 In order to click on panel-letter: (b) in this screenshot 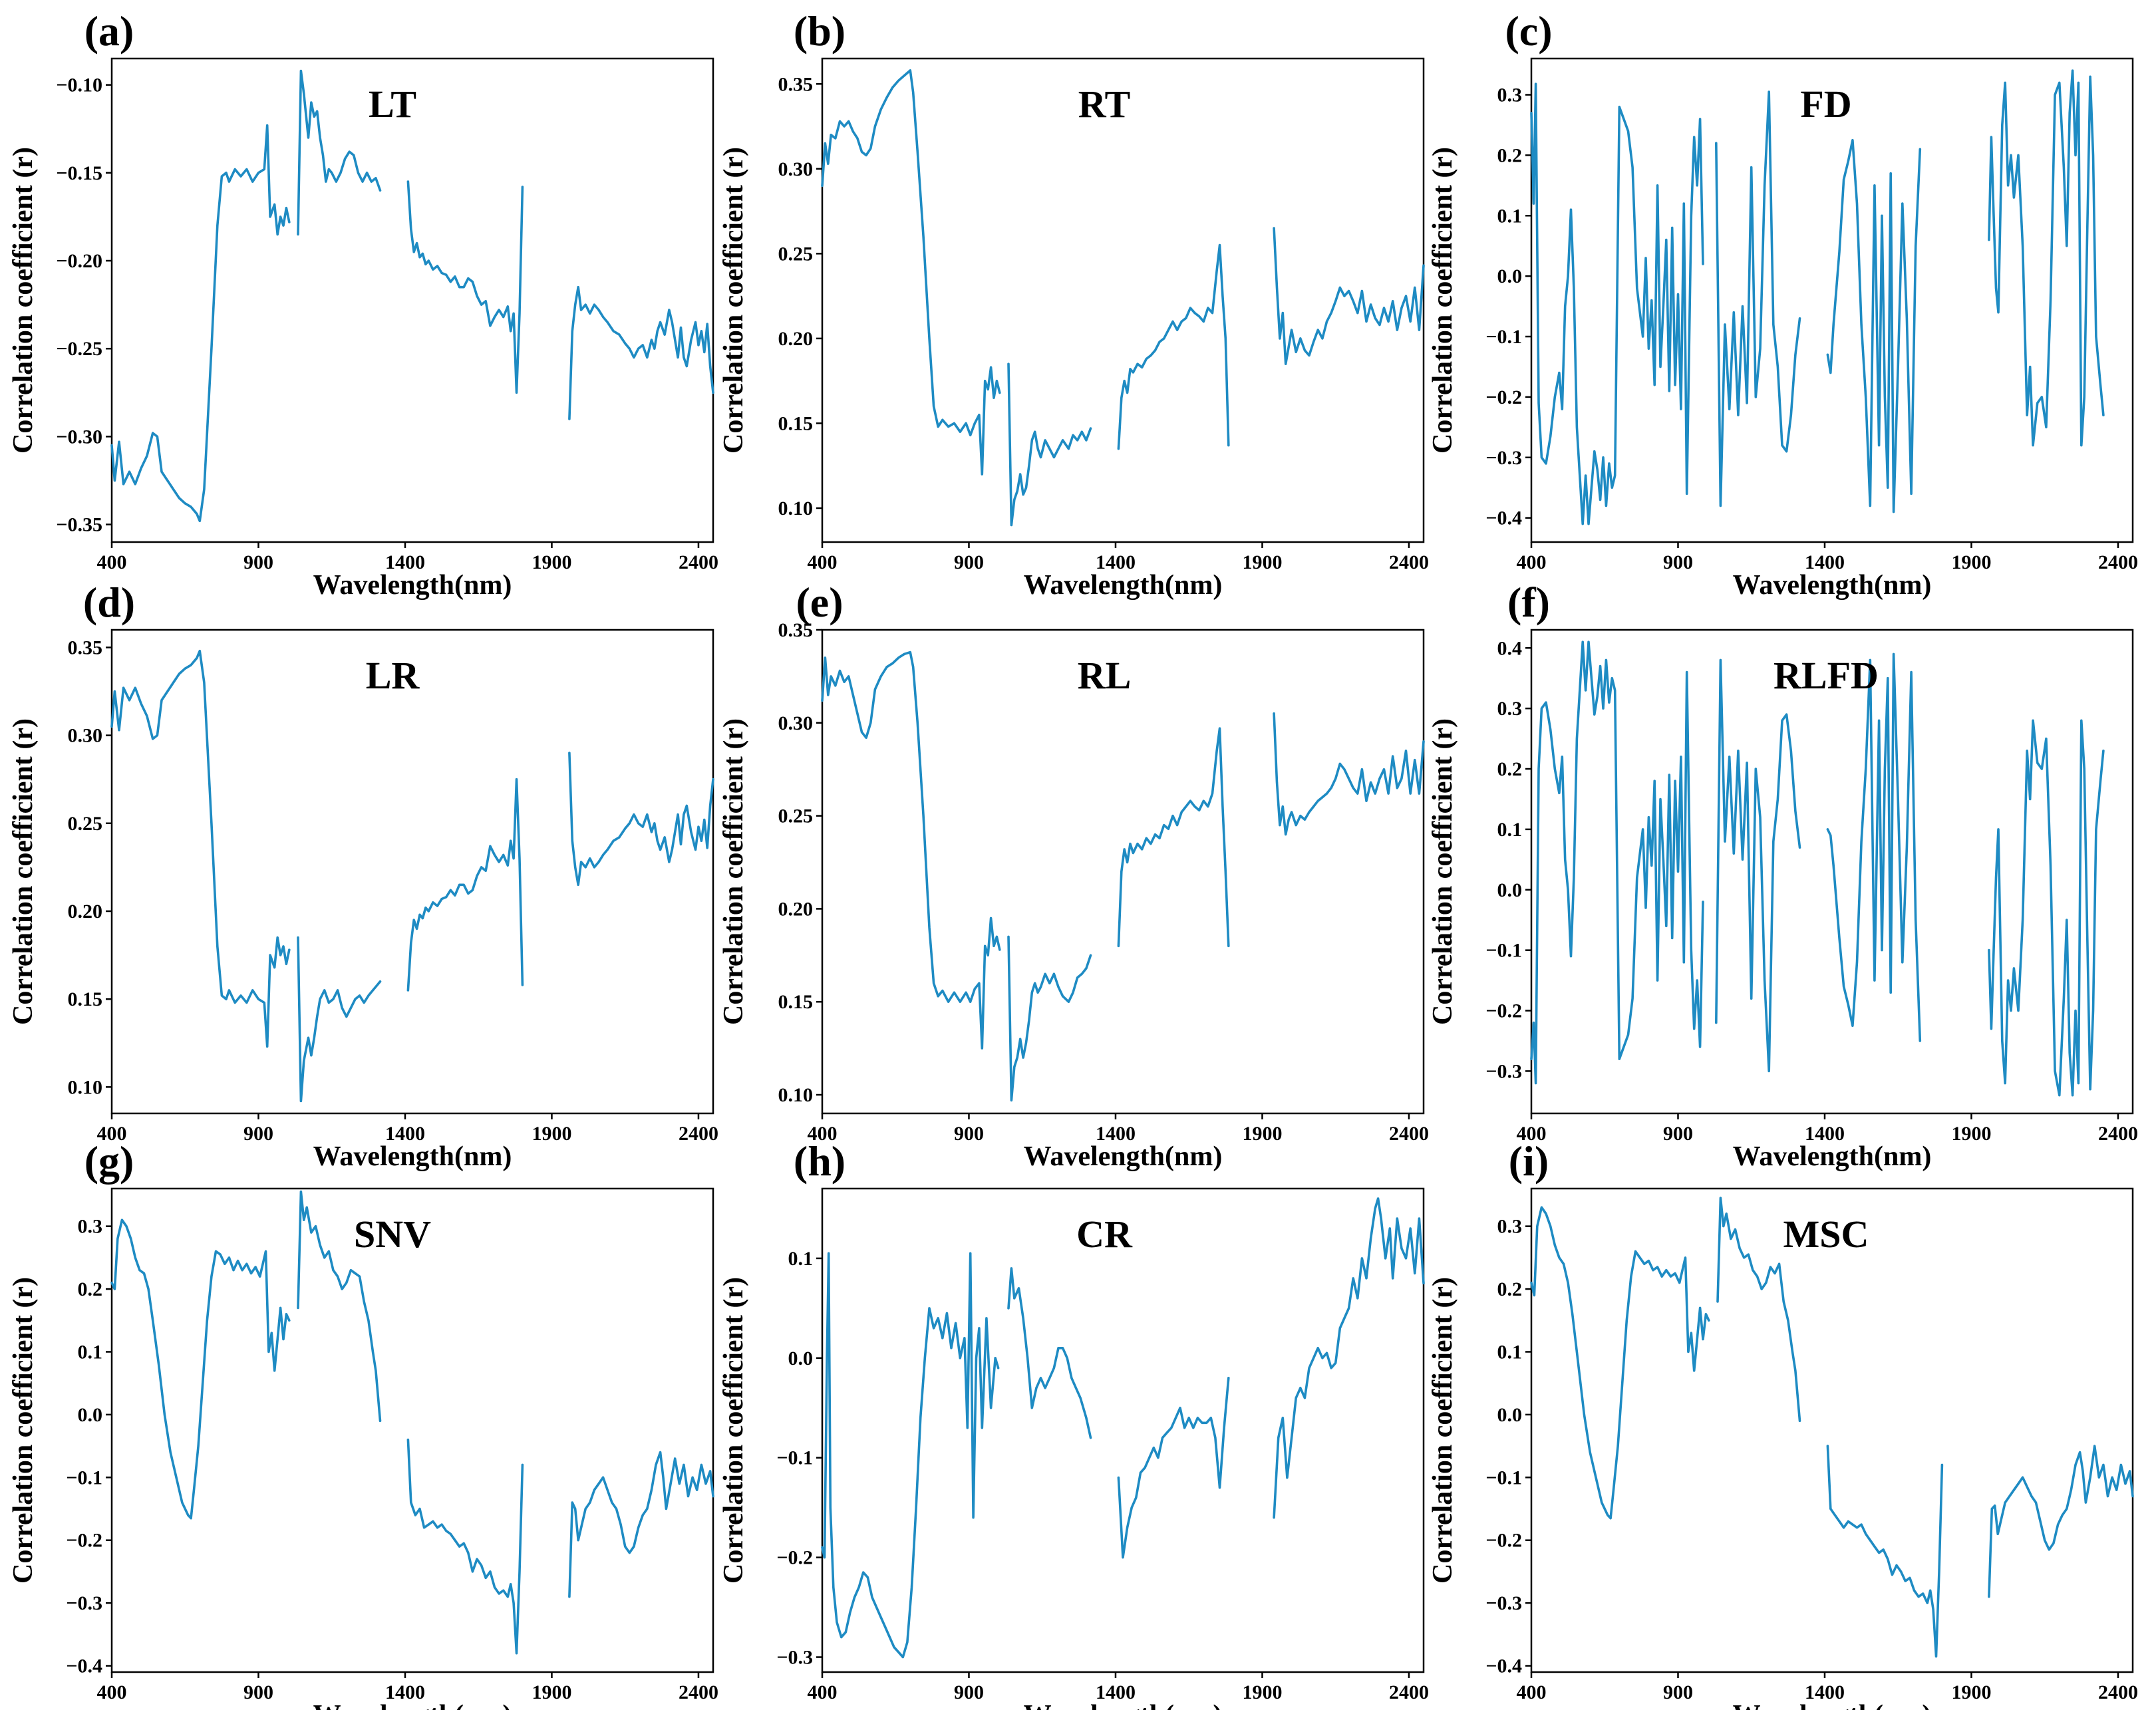, I will do `click(820, 31)`.